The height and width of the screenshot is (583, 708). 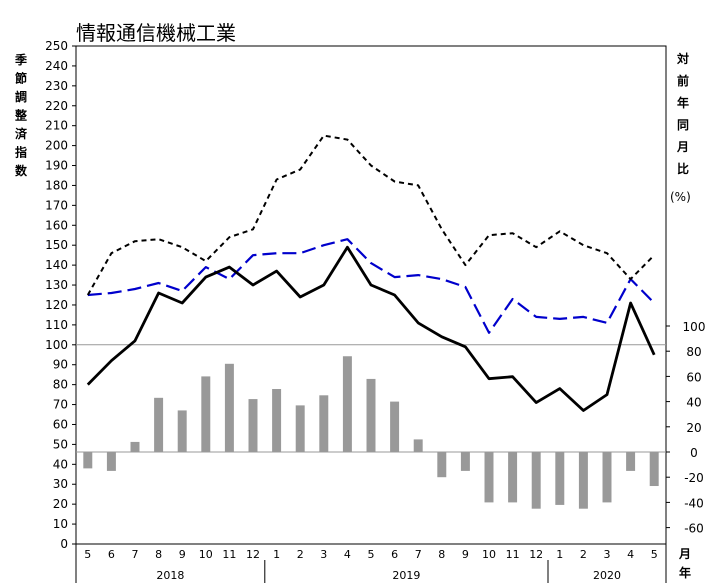 I want to click on x-axis-label-char: 月, so click(x=684, y=554).